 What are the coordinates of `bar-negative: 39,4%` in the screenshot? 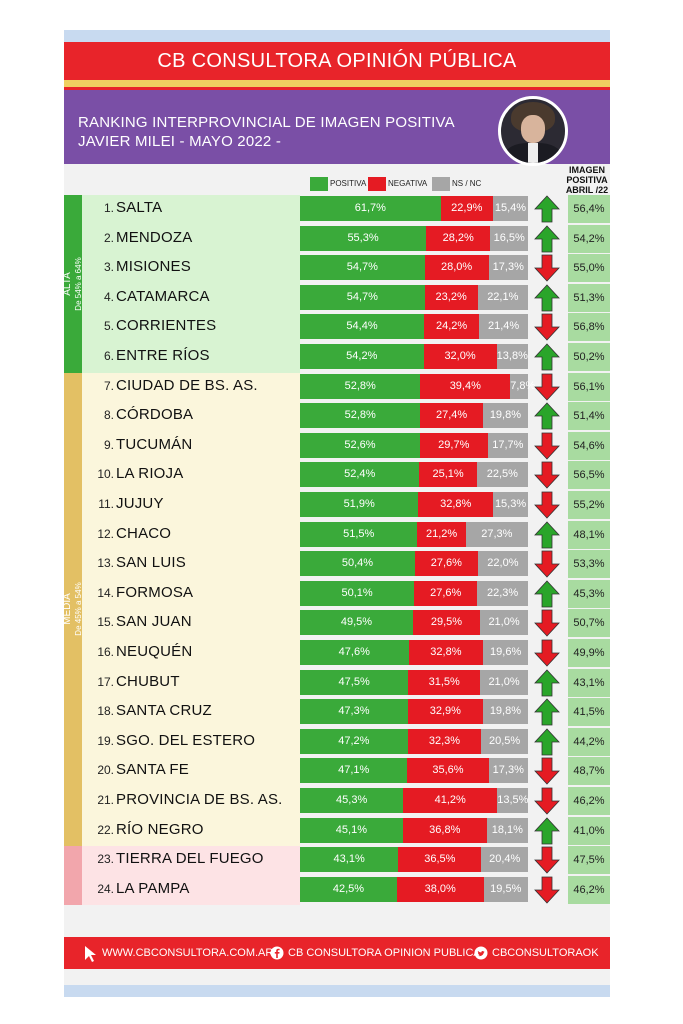 It's located at (465, 386).